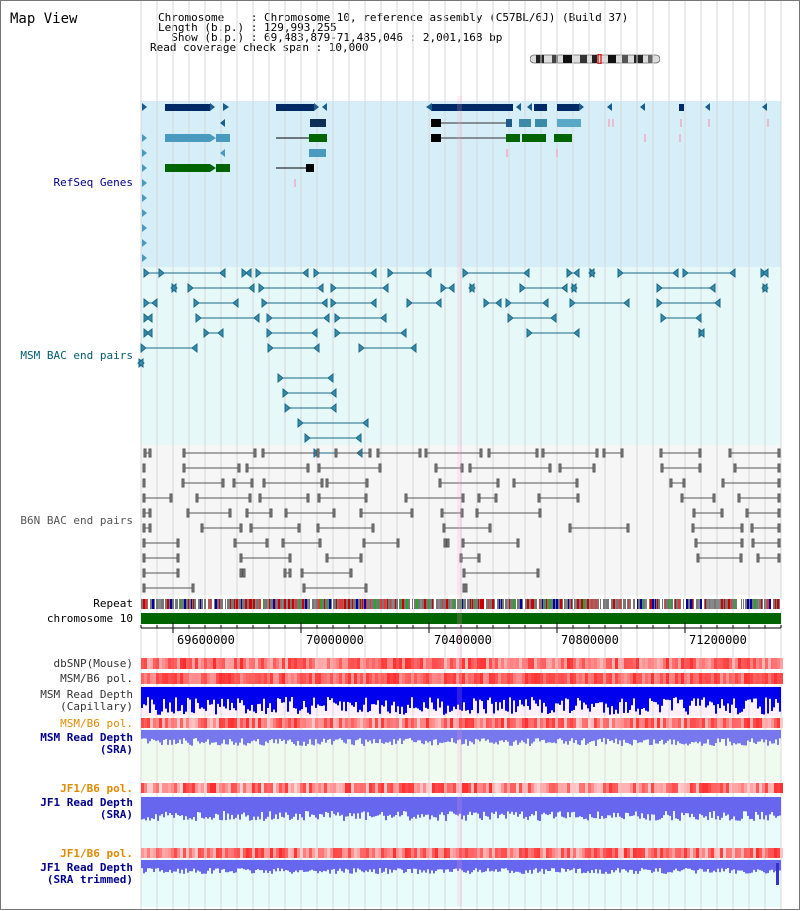 The width and height of the screenshot is (800, 911). Describe the element at coordinates (76, 520) in the screenshot. I see `label-b6n-bac: B6N BAC end pairs` at that location.